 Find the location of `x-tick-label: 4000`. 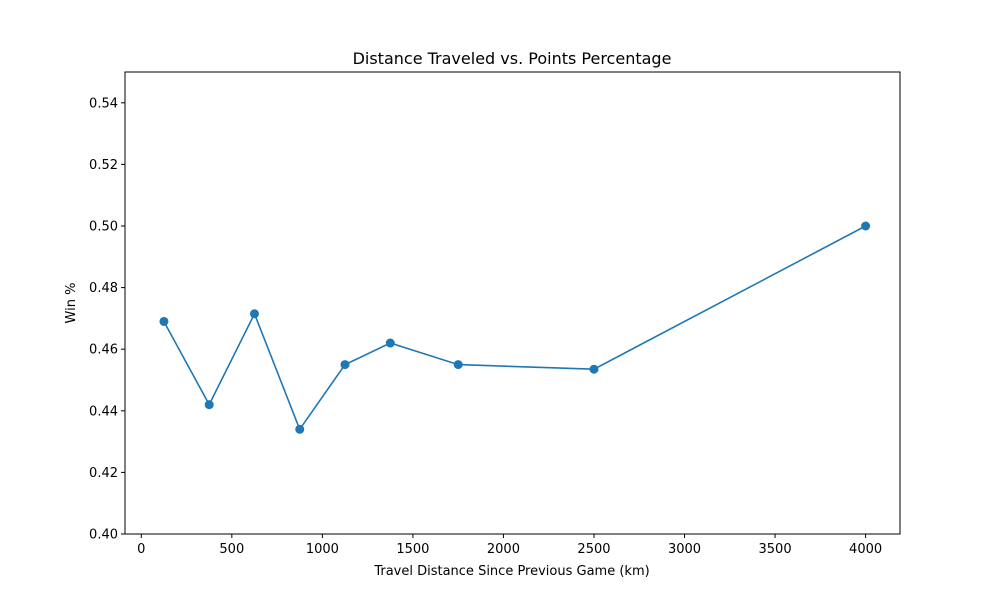

x-tick-label: 4000 is located at coordinates (865, 549).